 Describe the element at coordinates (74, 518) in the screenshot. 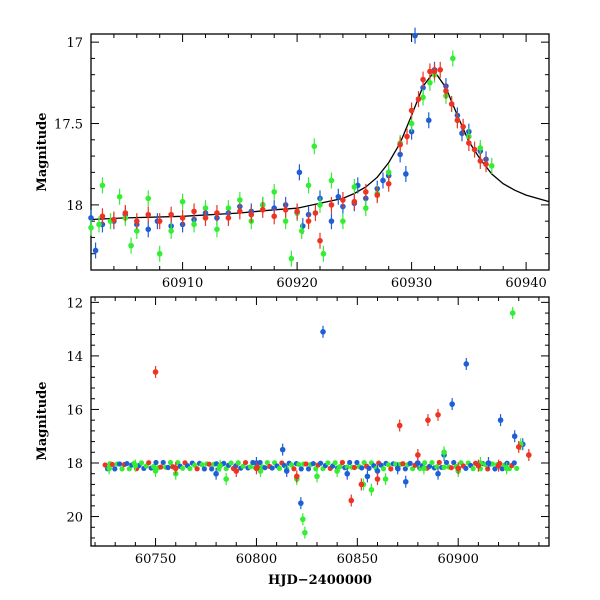

I see `y-tick-label: 20` at that location.